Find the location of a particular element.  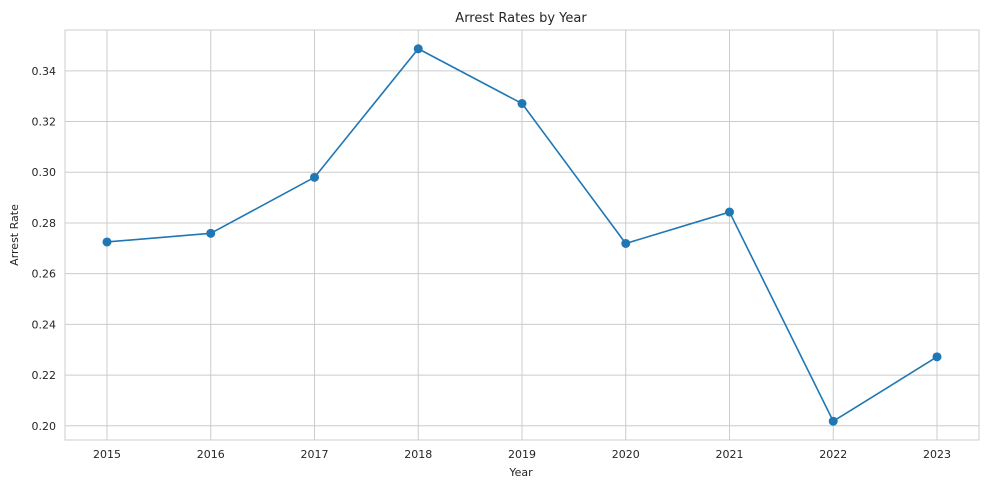

y-tick-label: 0.26 is located at coordinates (44, 274).